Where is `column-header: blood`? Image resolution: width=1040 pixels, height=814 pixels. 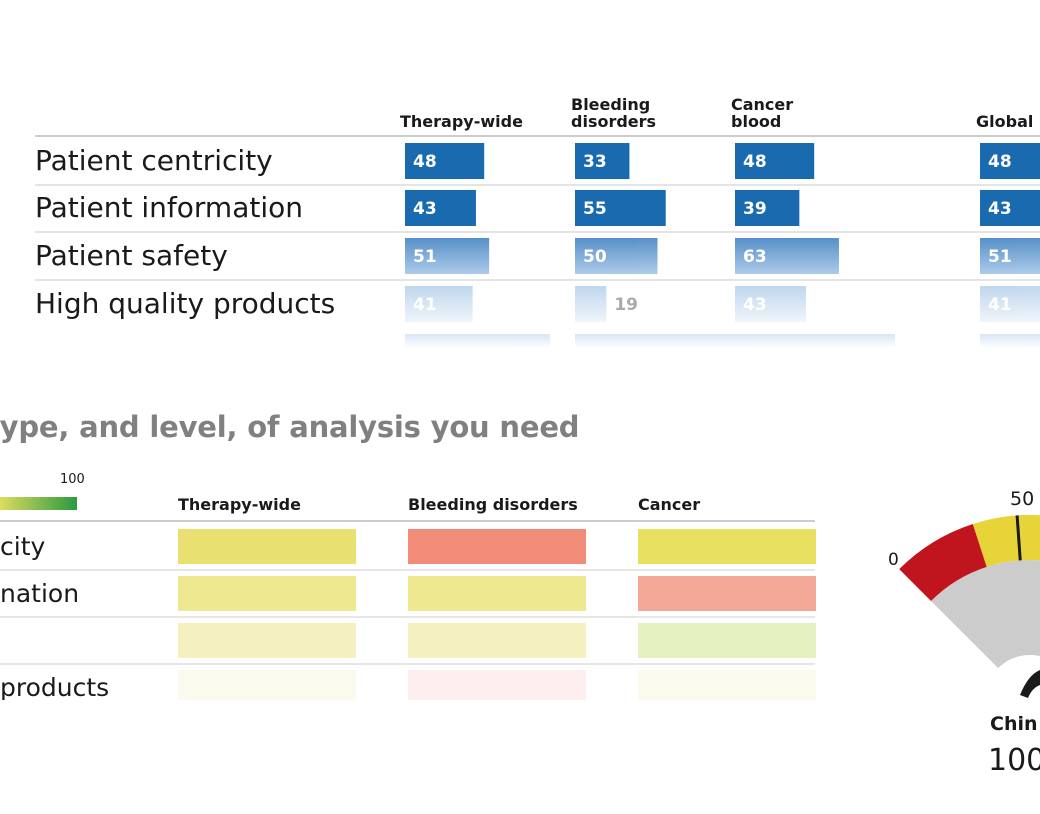 column-header: blood is located at coordinates (756, 121).